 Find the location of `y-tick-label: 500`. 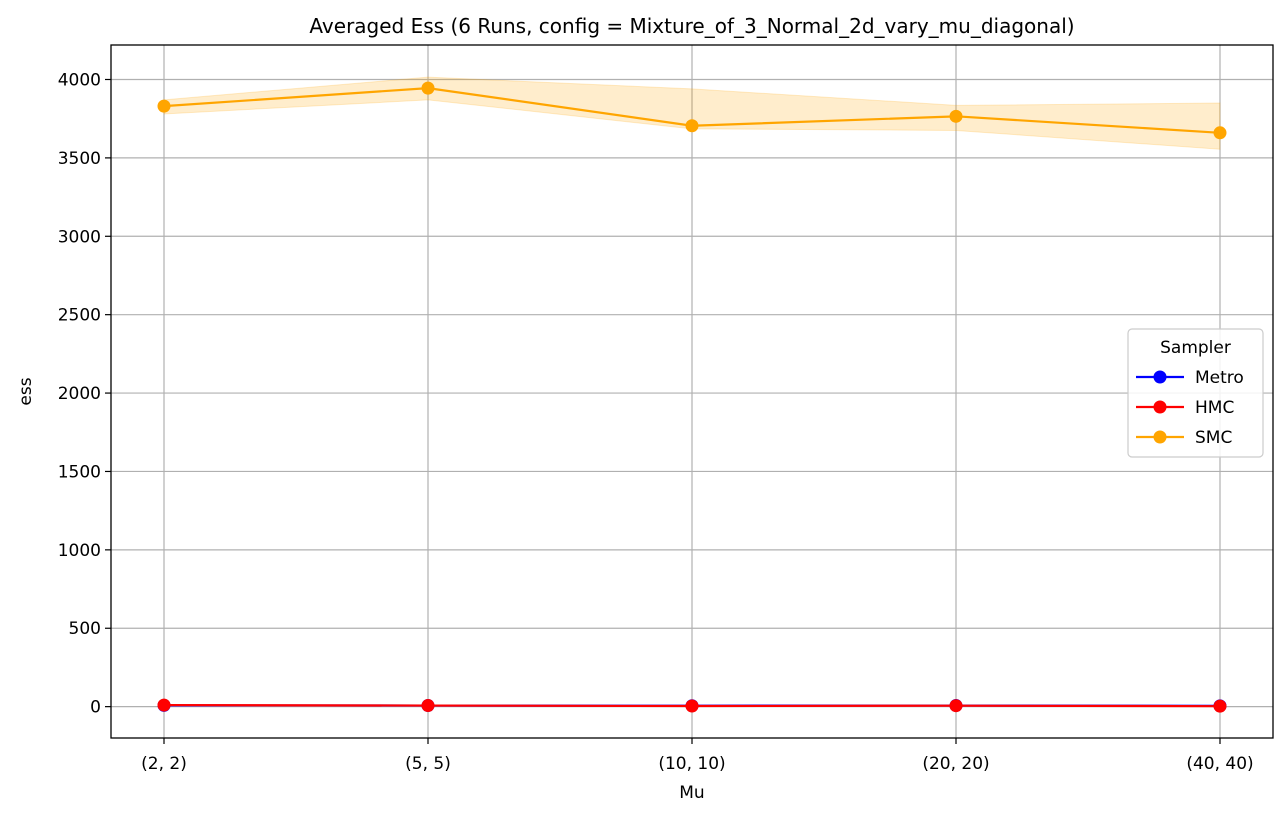

y-tick-label: 500 is located at coordinates (85, 629).